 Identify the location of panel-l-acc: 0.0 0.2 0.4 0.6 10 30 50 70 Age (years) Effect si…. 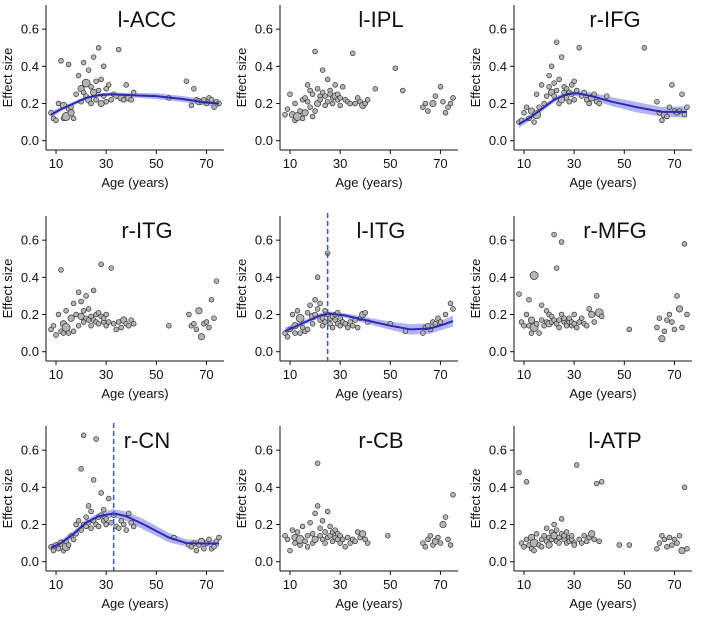
(112, 97).